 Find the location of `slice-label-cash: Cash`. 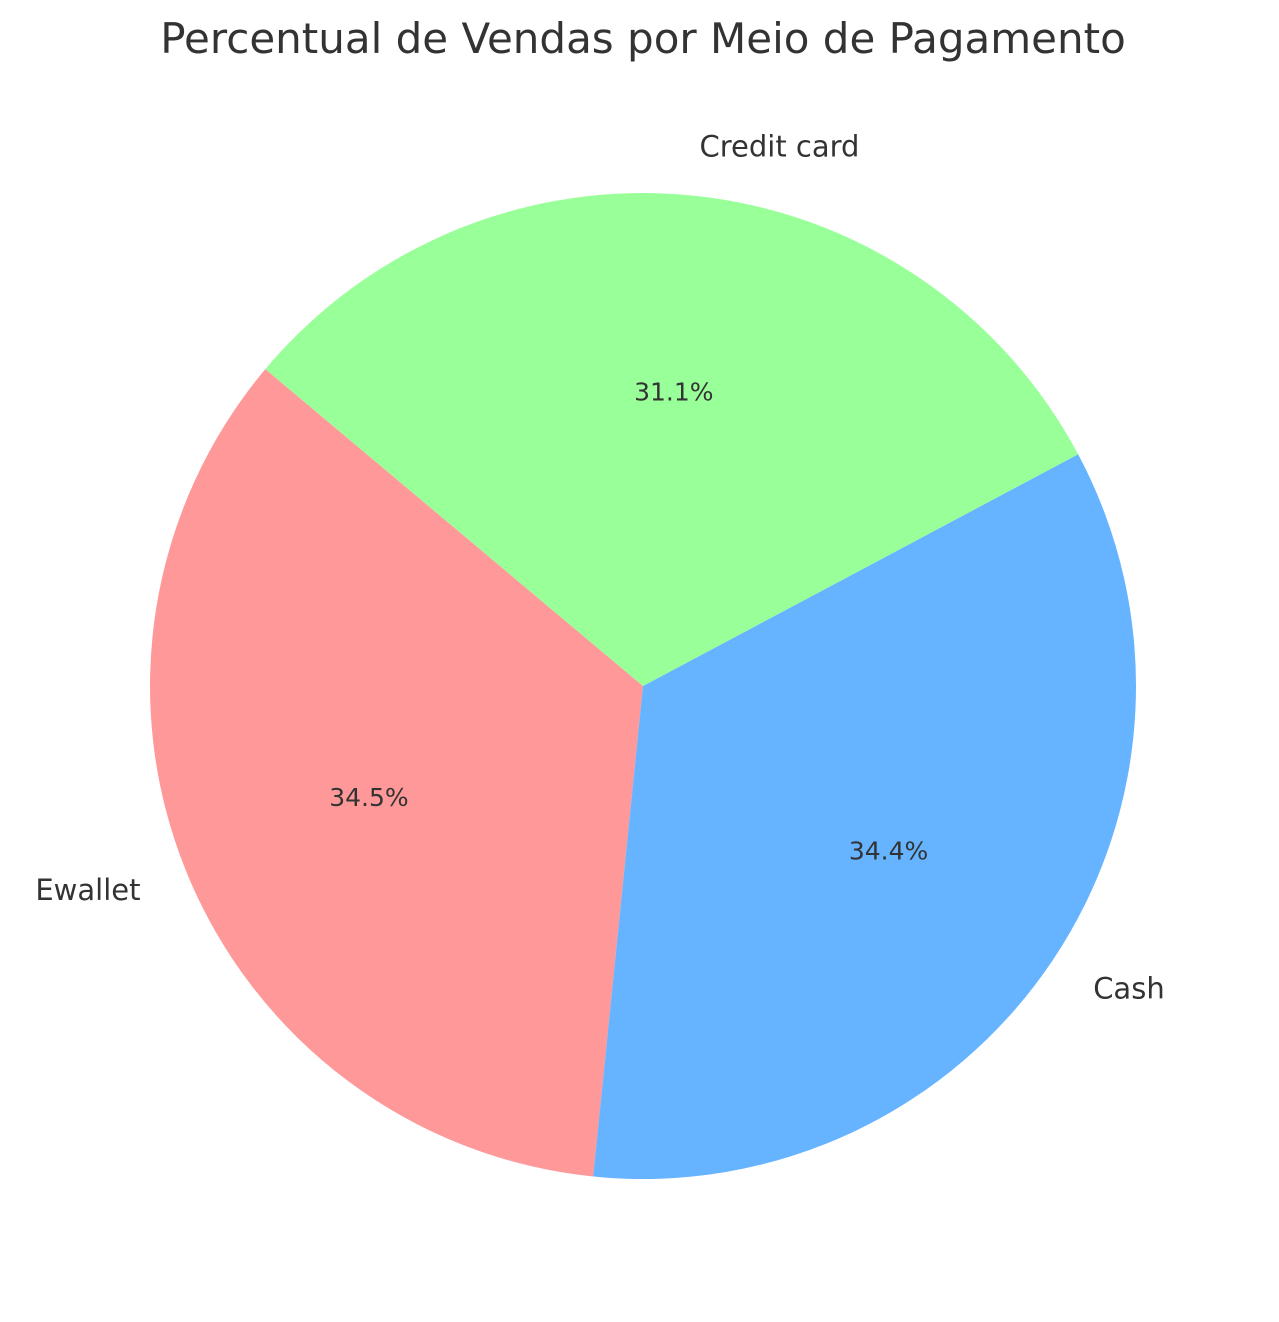

slice-label-cash: Cash is located at coordinates (1129, 988).